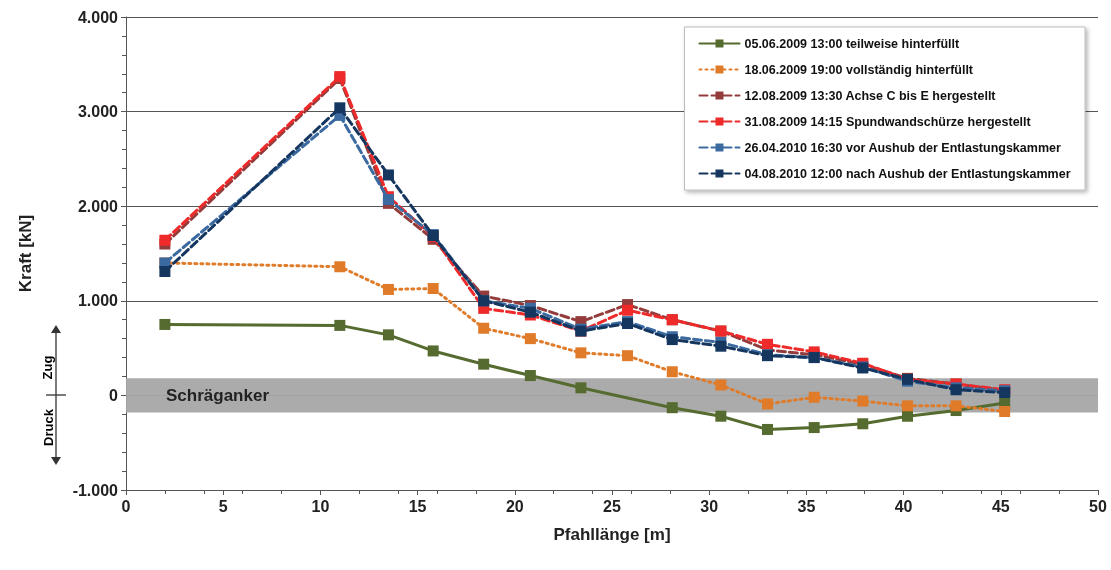  I want to click on x-tick-label: 10, so click(320, 506).